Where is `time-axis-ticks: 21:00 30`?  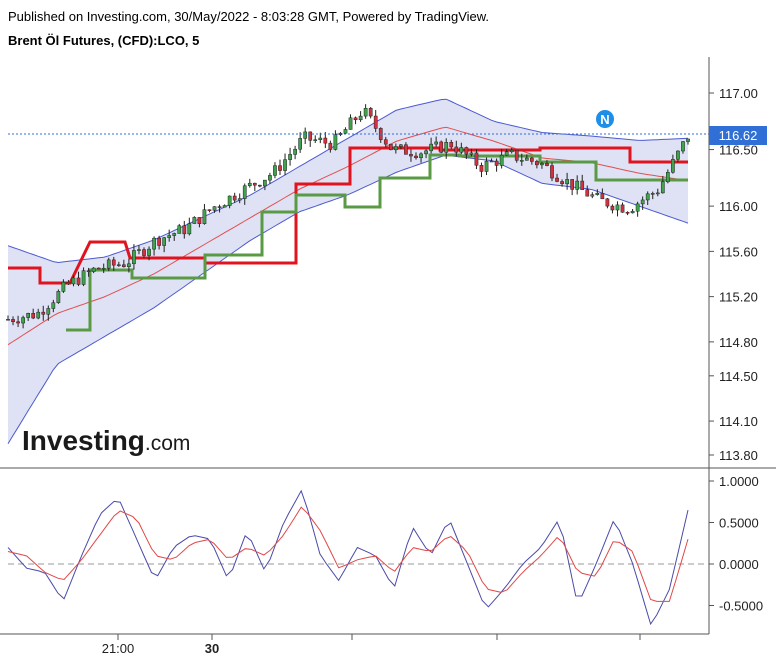 time-axis-ticks: 21:00 30 is located at coordinates (371, 645).